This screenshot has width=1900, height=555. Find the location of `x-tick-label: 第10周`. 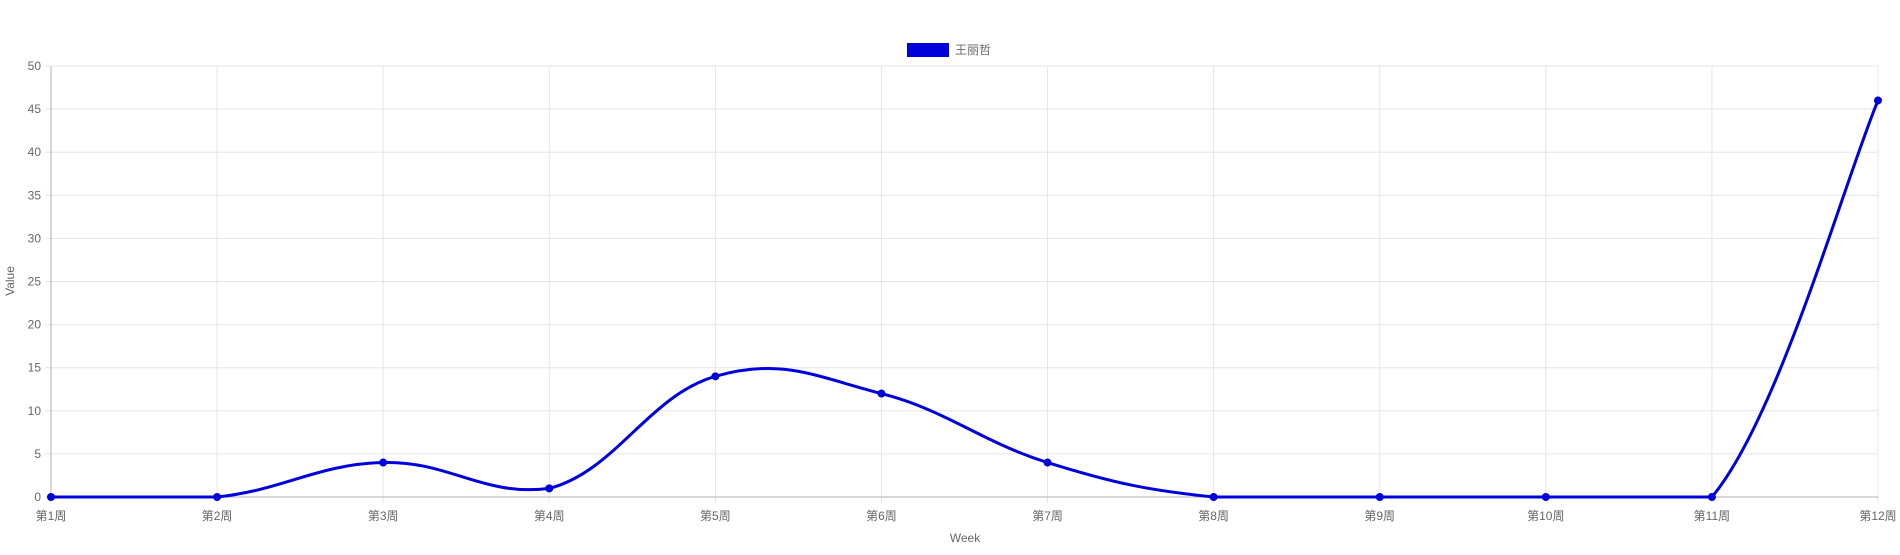

x-tick-label: 第10周 is located at coordinates (1545, 516).